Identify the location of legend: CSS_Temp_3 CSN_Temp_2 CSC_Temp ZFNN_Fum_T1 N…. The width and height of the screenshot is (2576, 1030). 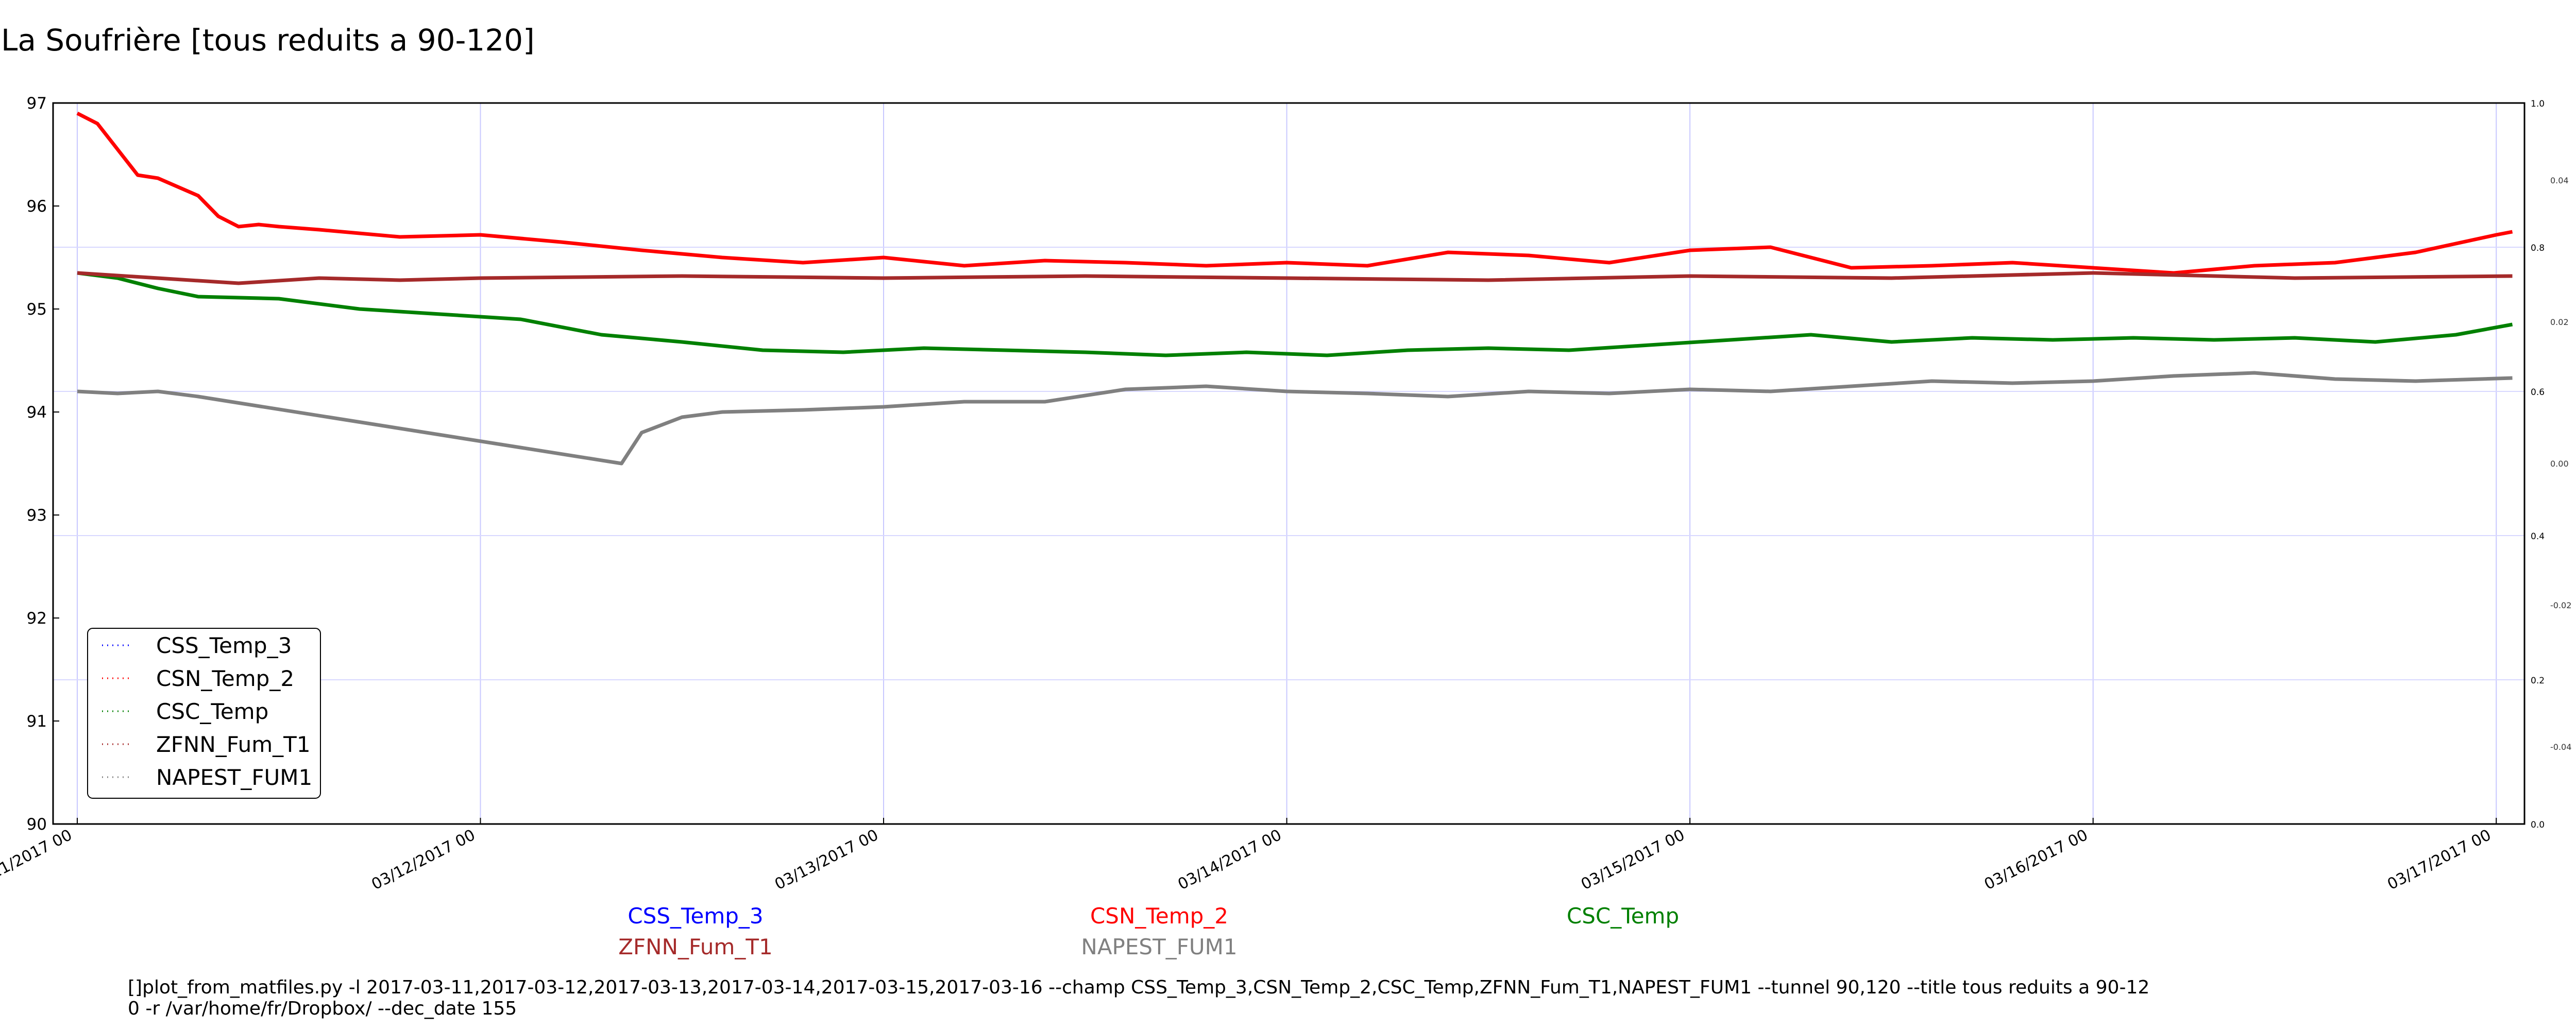
(204, 713).